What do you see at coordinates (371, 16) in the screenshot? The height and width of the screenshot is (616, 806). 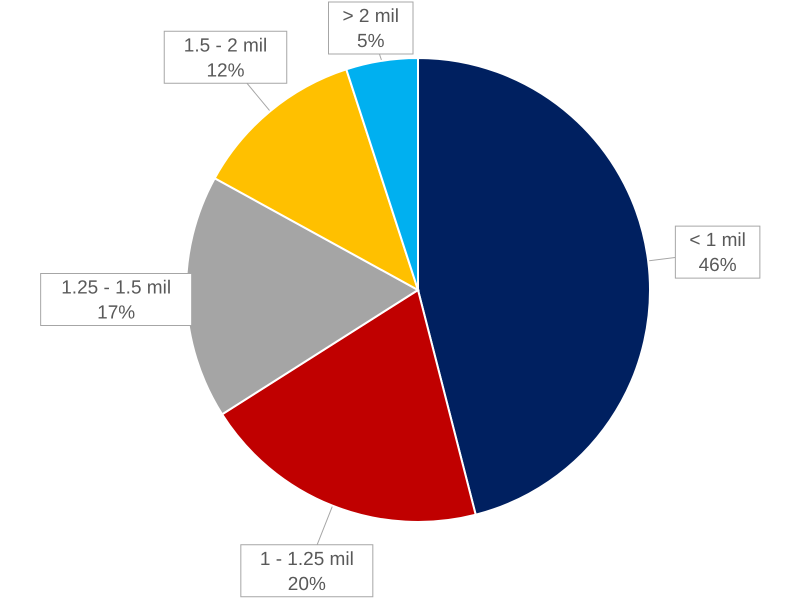 I see `slice-label: > 2 mil` at bounding box center [371, 16].